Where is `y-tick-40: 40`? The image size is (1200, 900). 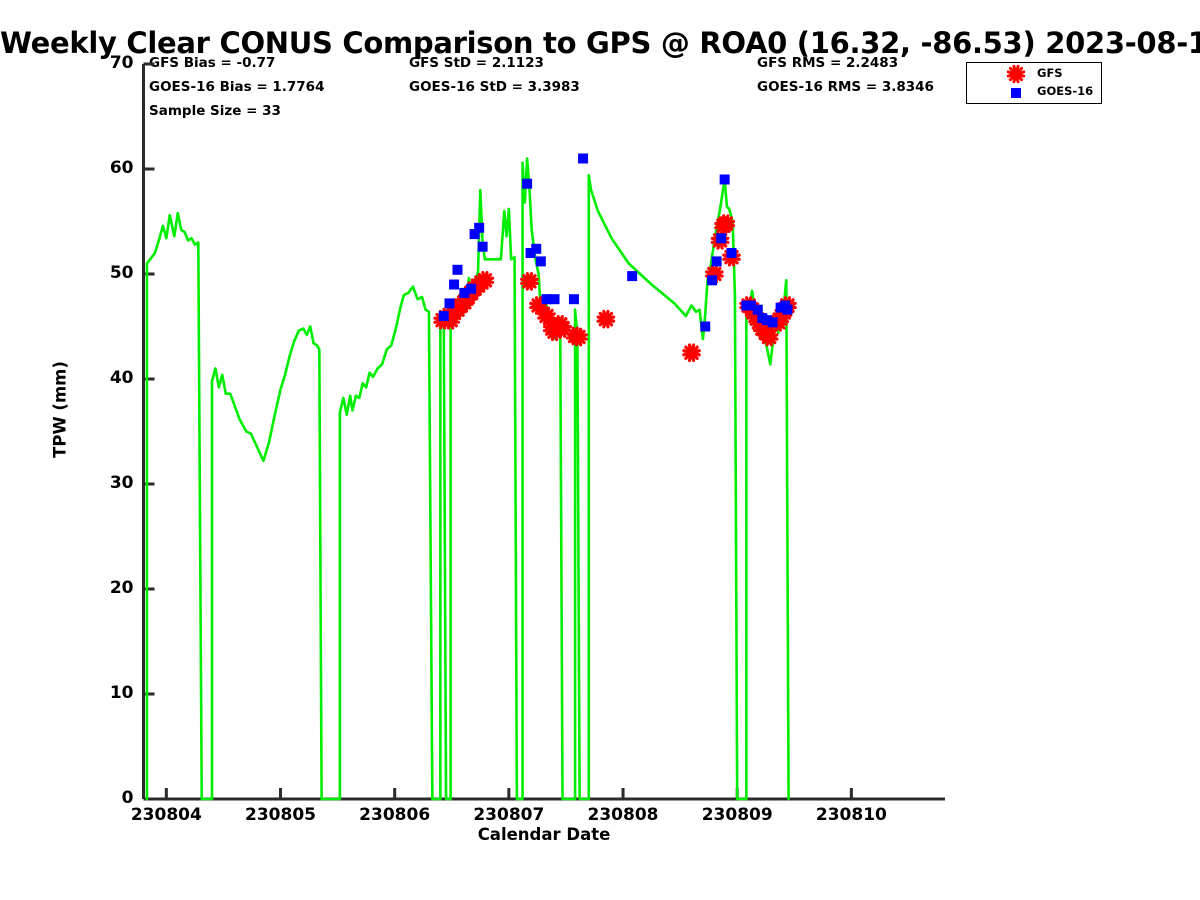
y-tick-40: 40 is located at coordinates (121, 378).